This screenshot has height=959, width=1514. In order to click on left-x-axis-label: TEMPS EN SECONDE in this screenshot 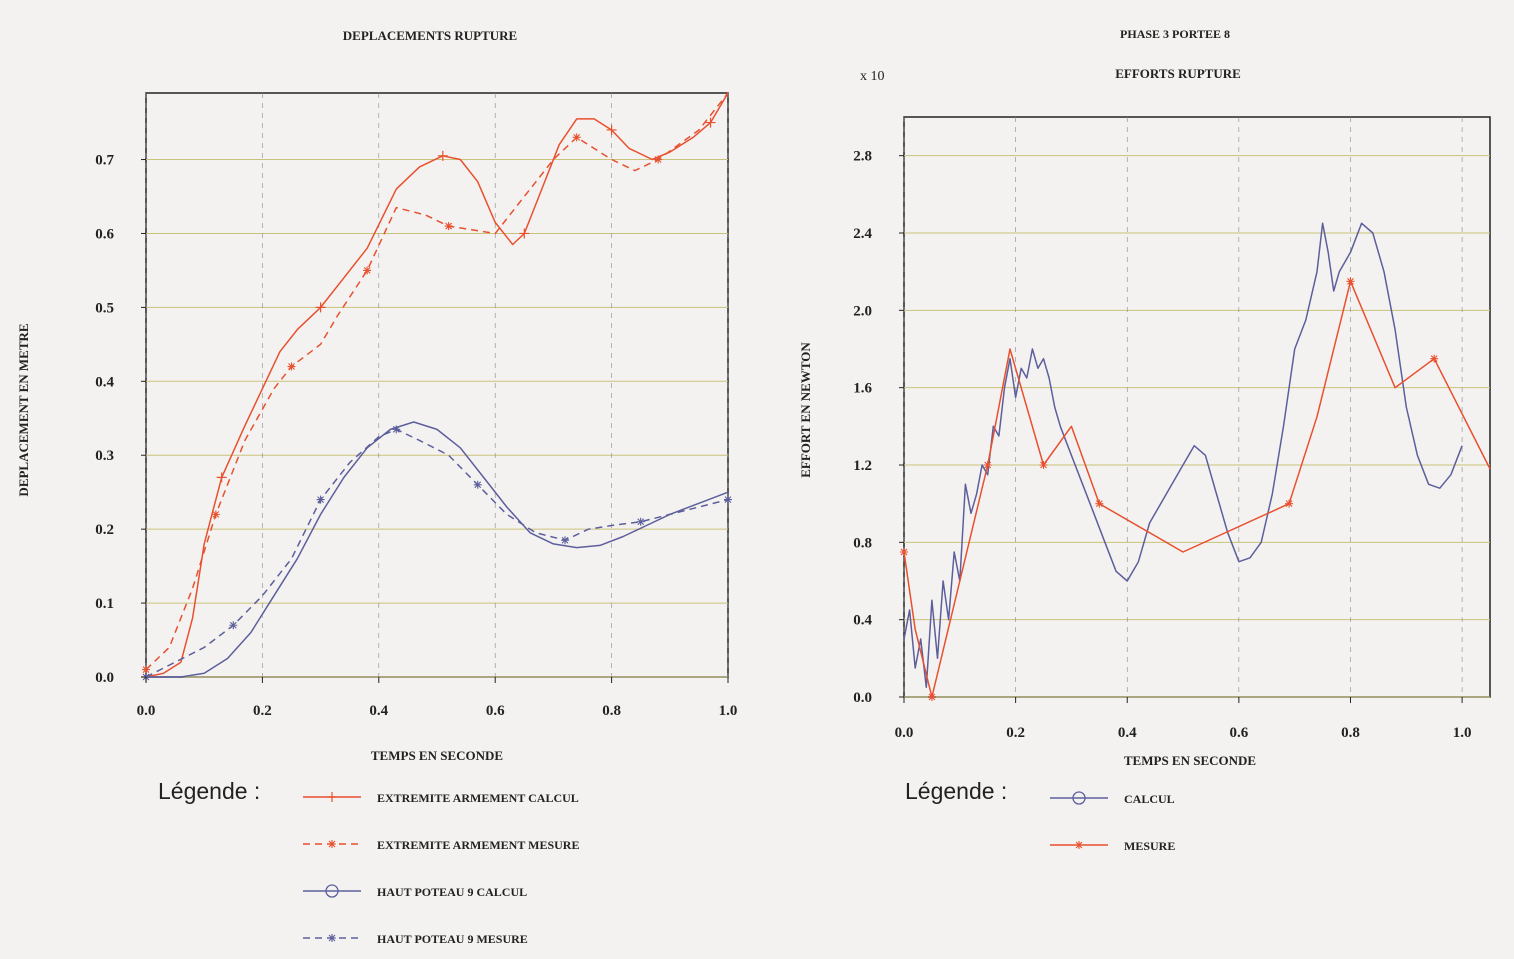, I will do `click(437, 755)`.